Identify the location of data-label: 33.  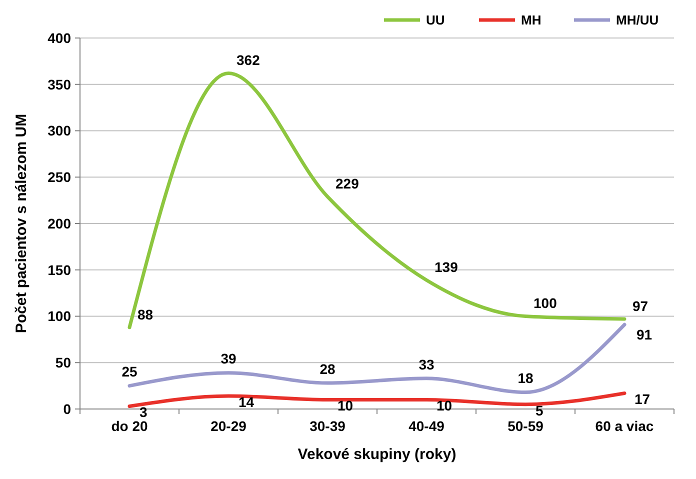
(426, 364).